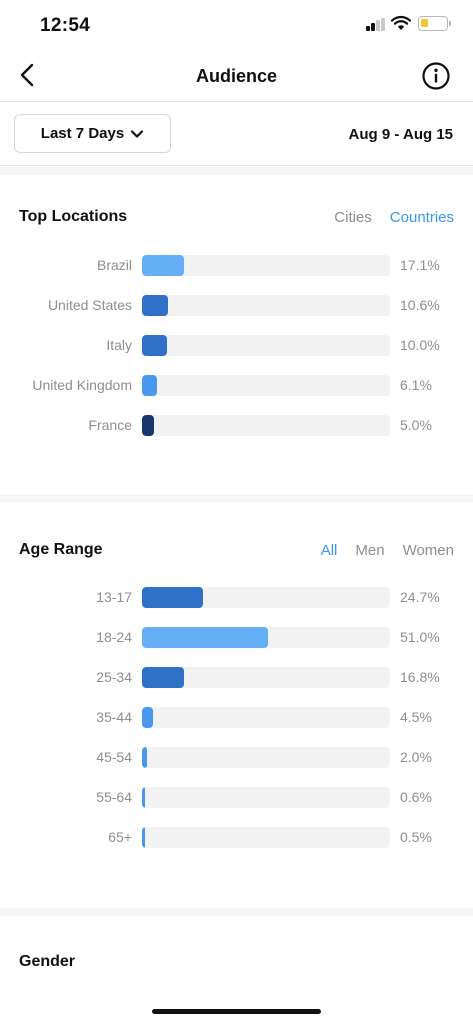 This screenshot has height=1024, width=473. Describe the element at coordinates (428, 550) in the screenshot. I see `tab-women: Women` at that location.